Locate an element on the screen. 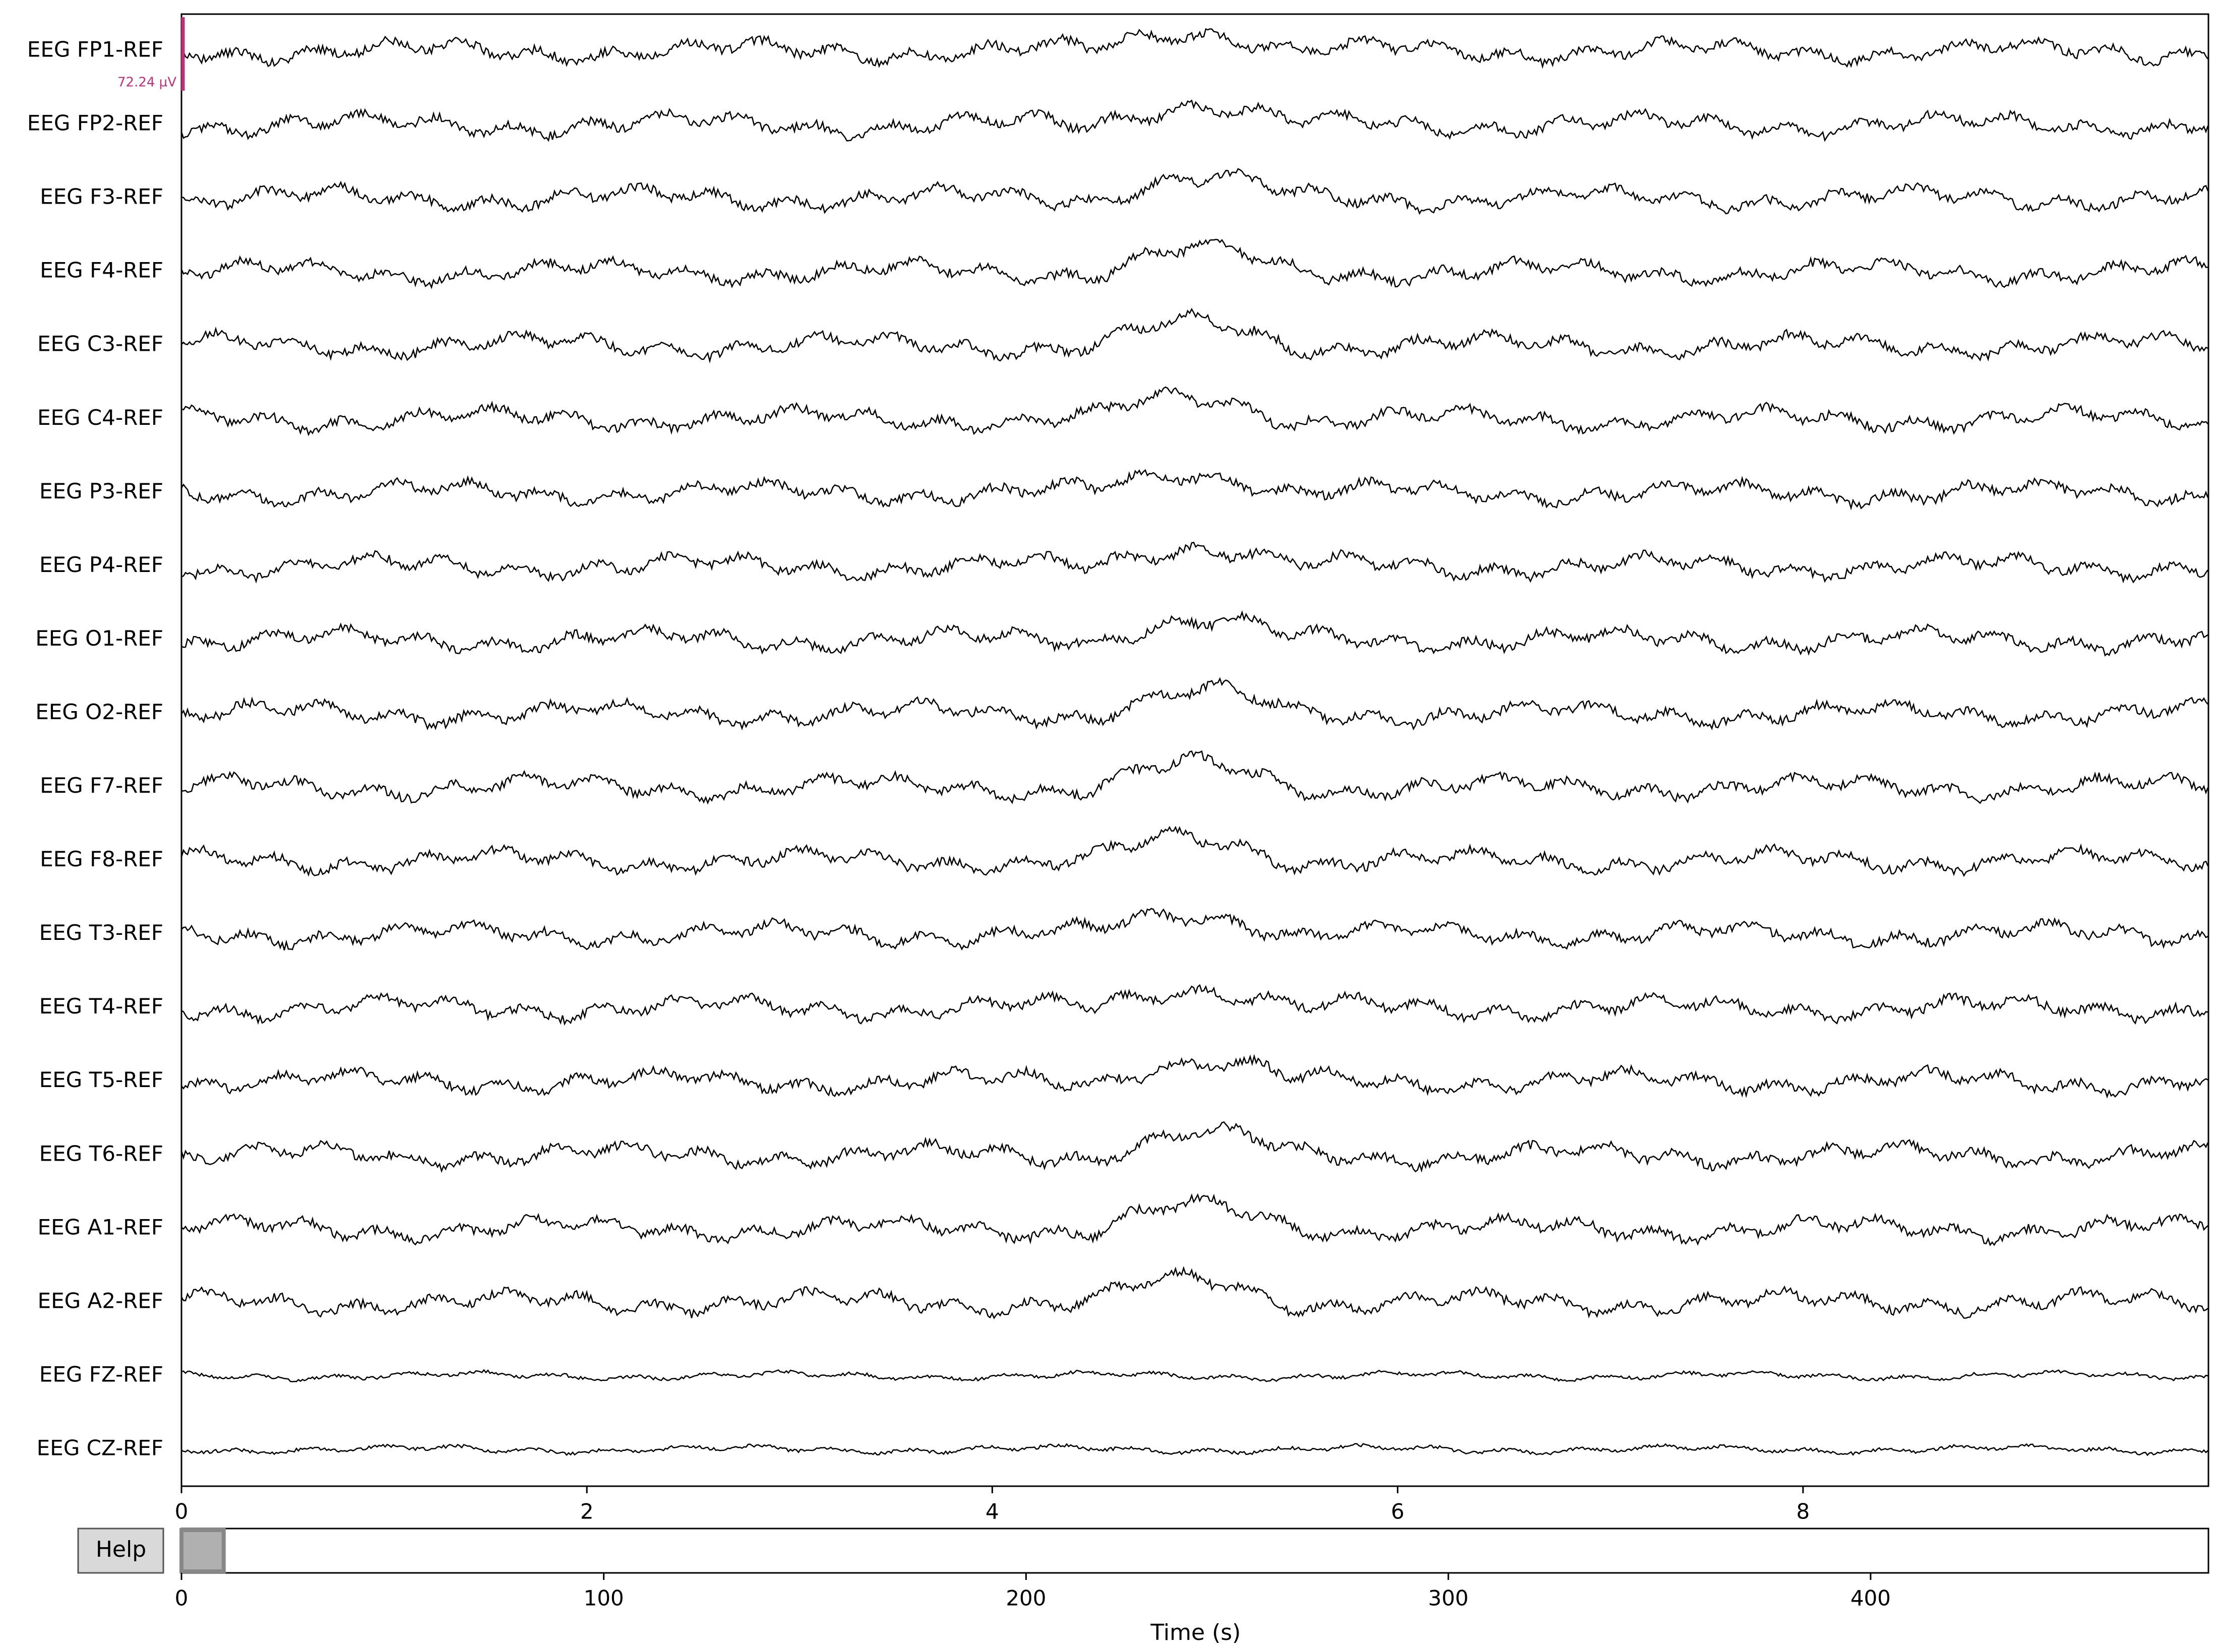 This screenshot has width=2217, height=1652. channel-label: EEG F4-REF is located at coordinates (101, 270).